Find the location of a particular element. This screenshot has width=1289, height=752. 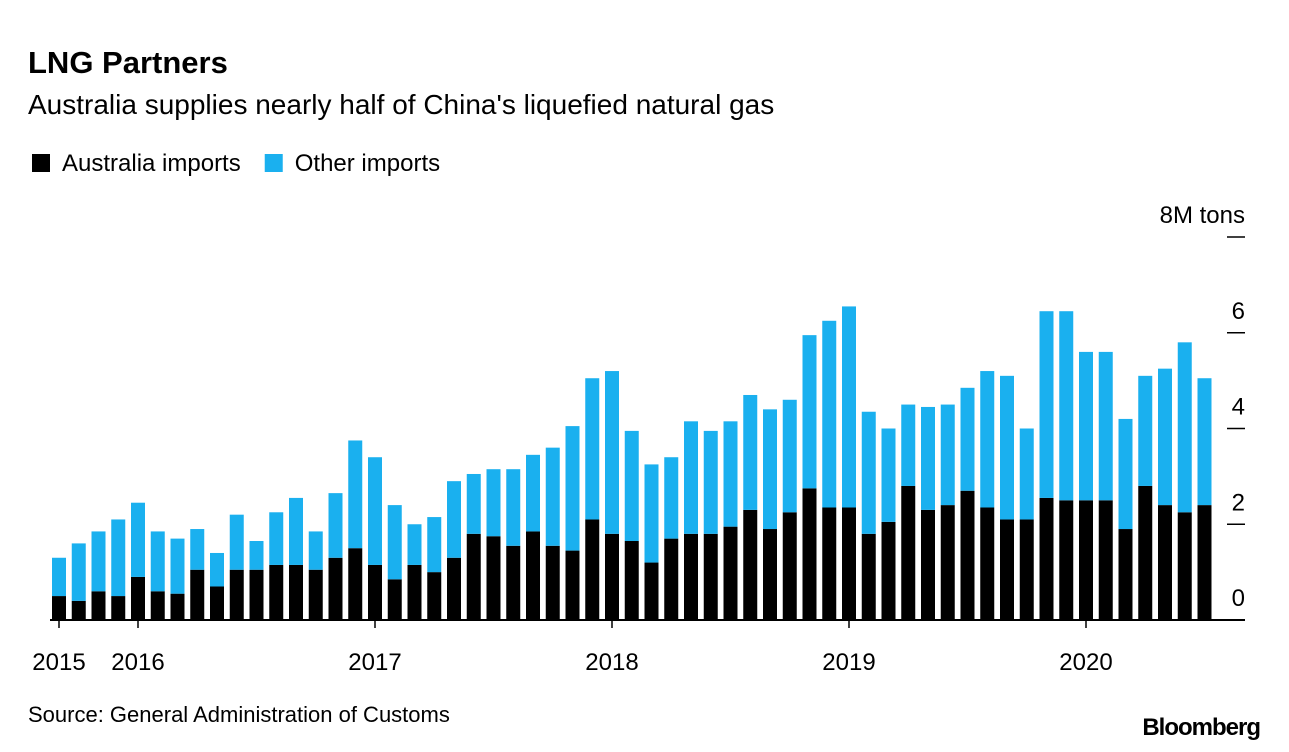

y-tick-label: 0 is located at coordinates (1238, 598).